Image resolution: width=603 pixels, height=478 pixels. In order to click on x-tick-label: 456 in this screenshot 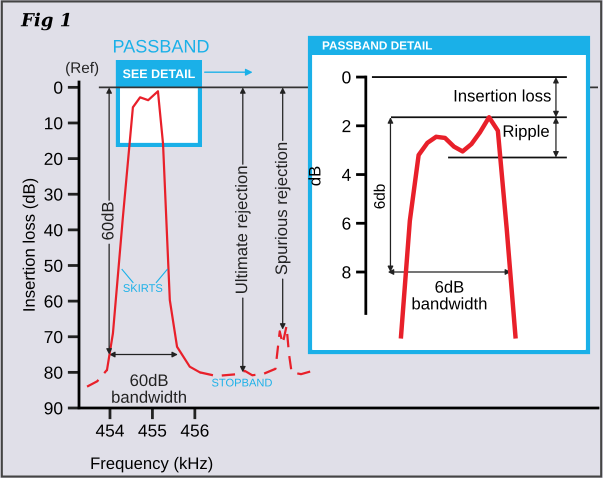, I will do `click(194, 430)`.